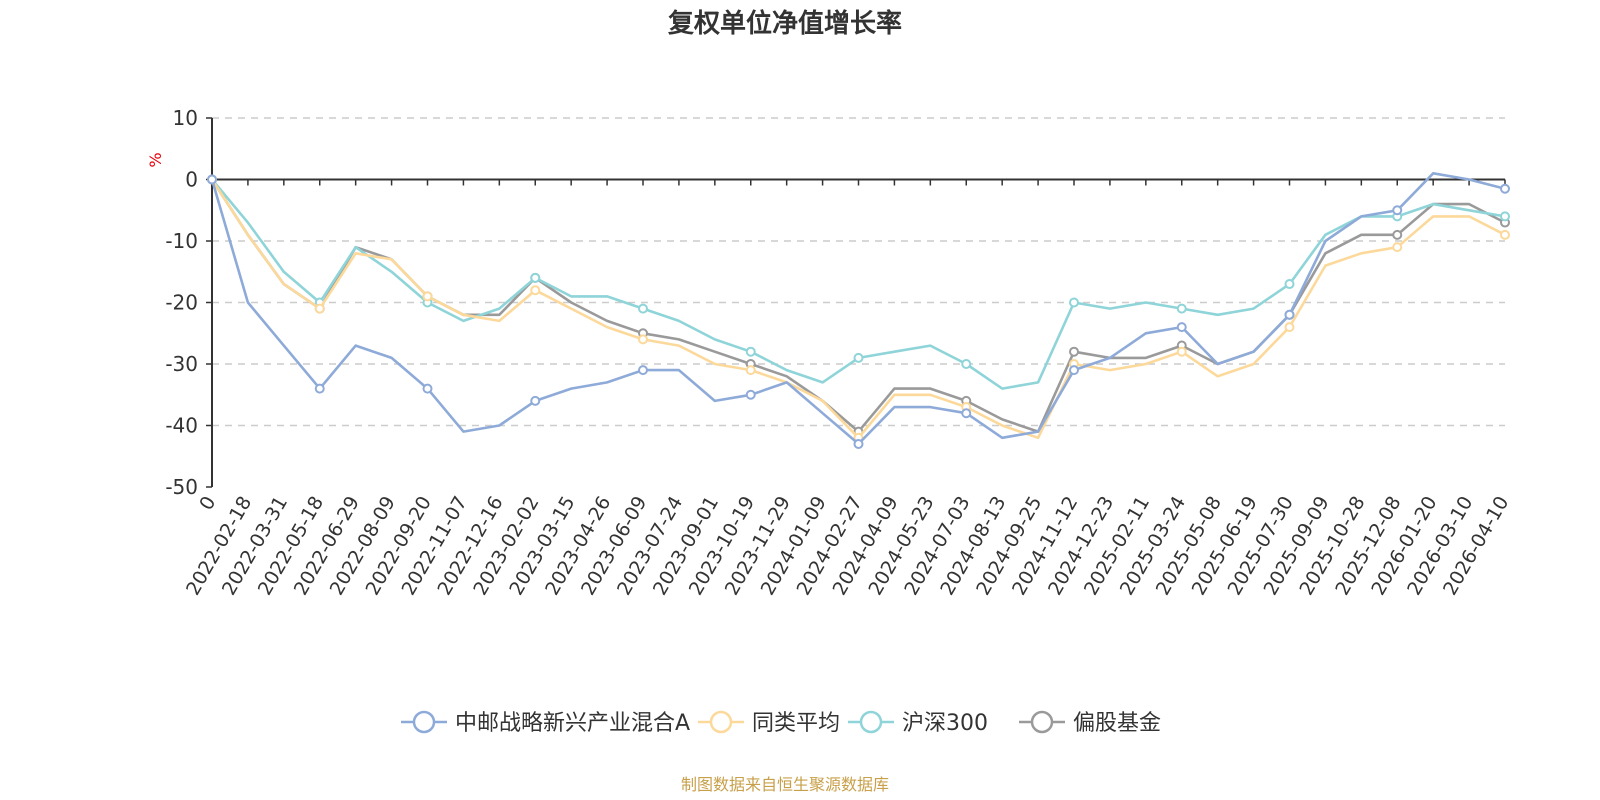 The image size is (1600, 800). I want to click on y-tick-label: -20, so click(181, 303).